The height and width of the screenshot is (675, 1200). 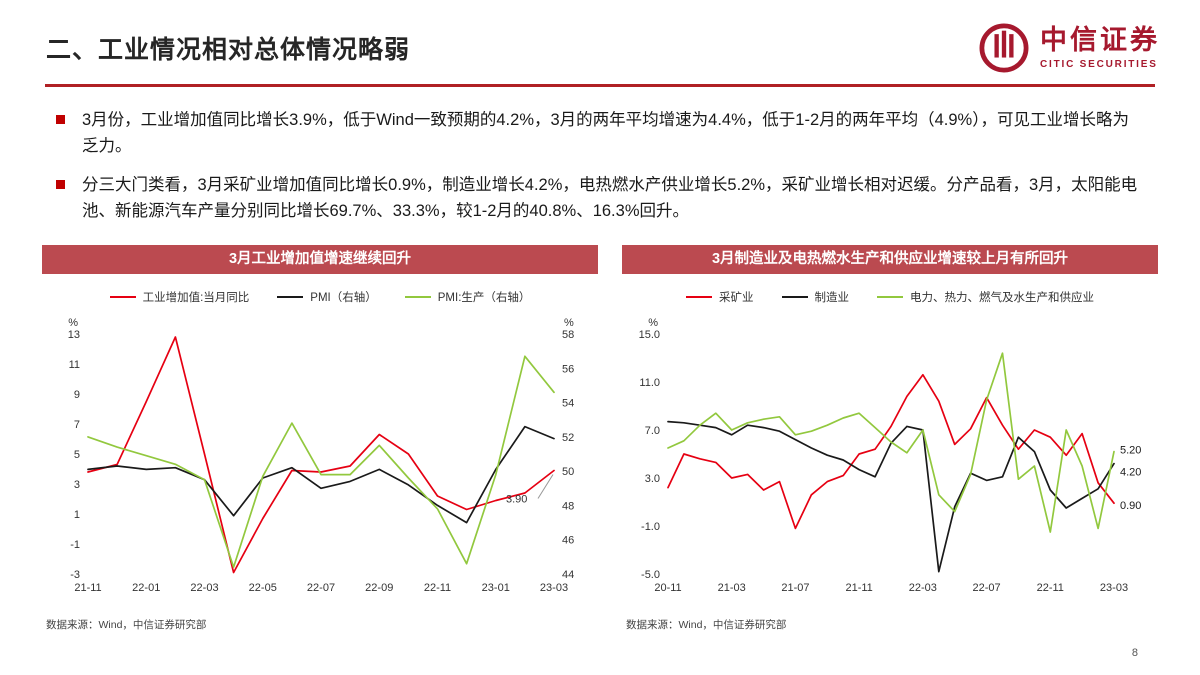 What do you see at coordinates (545, 486) in the screenshot?
I see `annotation-leader-line` at bounding box center [545, 486].